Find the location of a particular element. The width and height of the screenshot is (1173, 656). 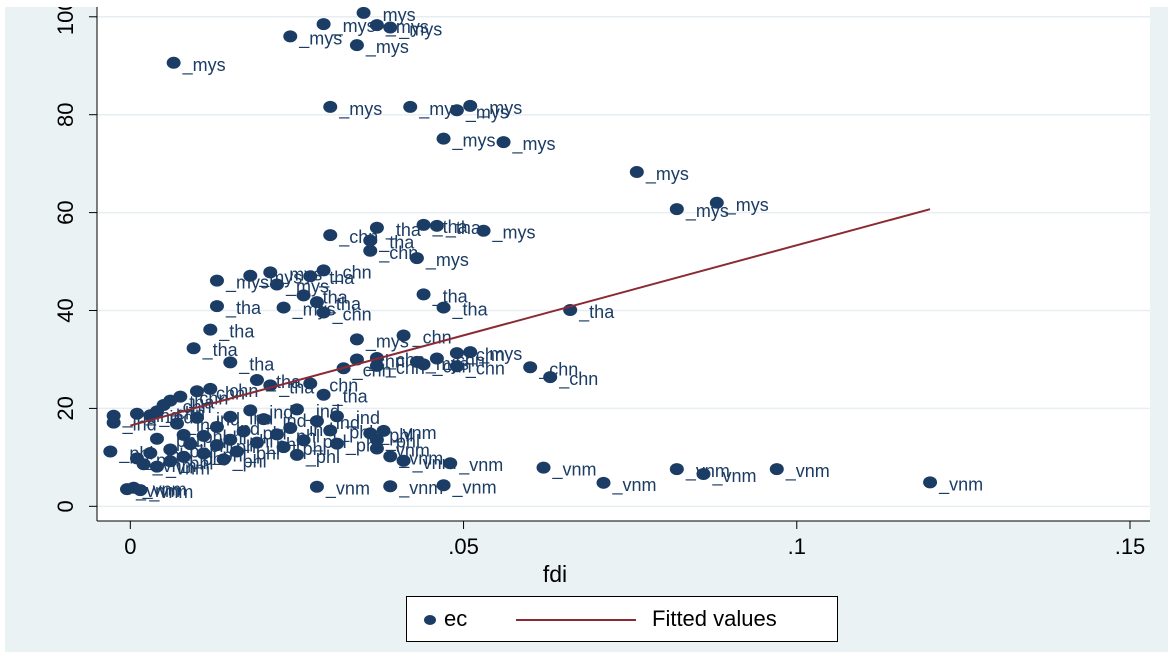

x-axis-label: fdi is located at coordinates (555, 574).